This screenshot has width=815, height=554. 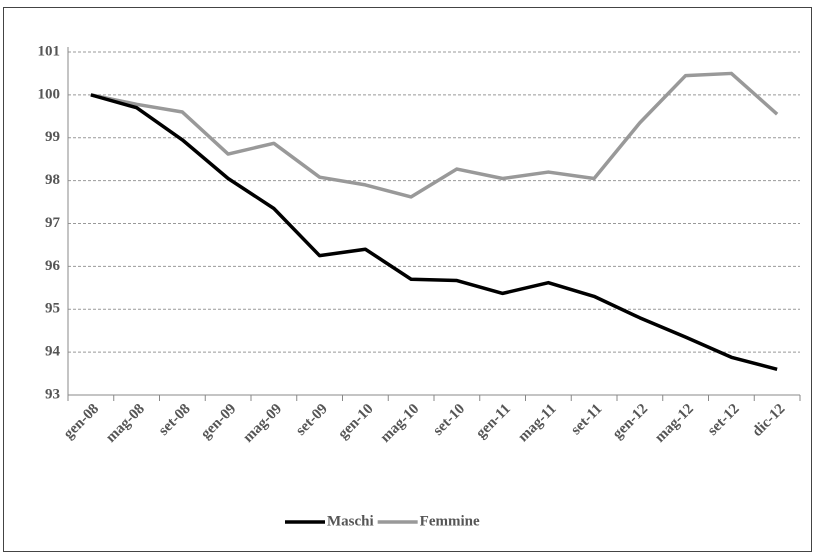 I want to click on y-tick-label: 94, so click(x=53, y=352).